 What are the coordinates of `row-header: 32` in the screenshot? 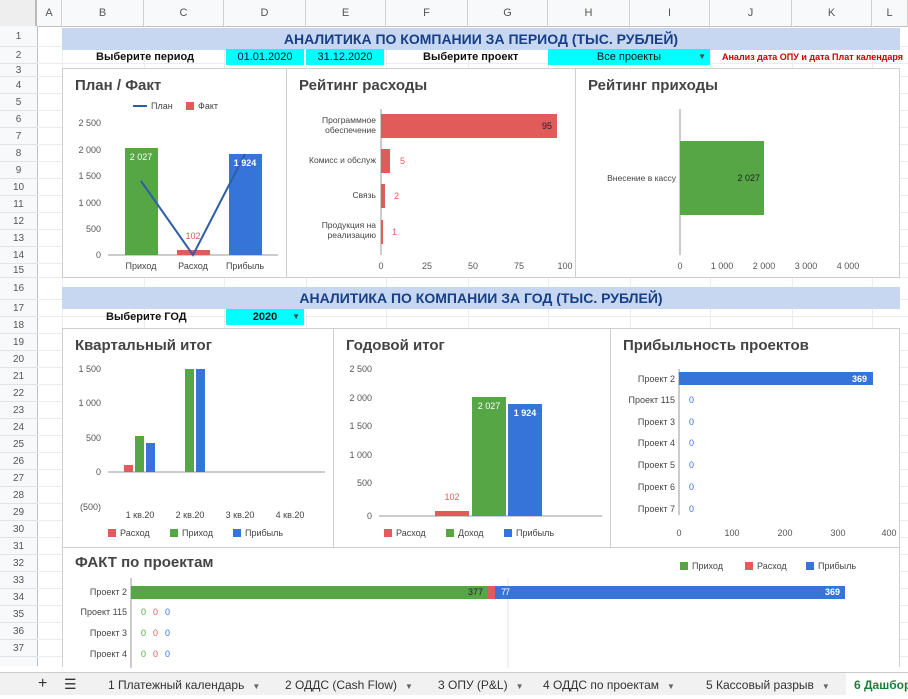 It's located at (18, 563).